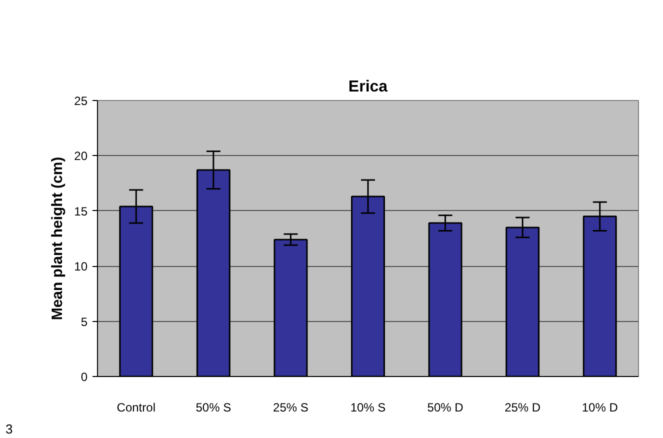 The height and width of the screenshot is (438, 663). I want to click on y-tick-label: 10, so click(81, 267).